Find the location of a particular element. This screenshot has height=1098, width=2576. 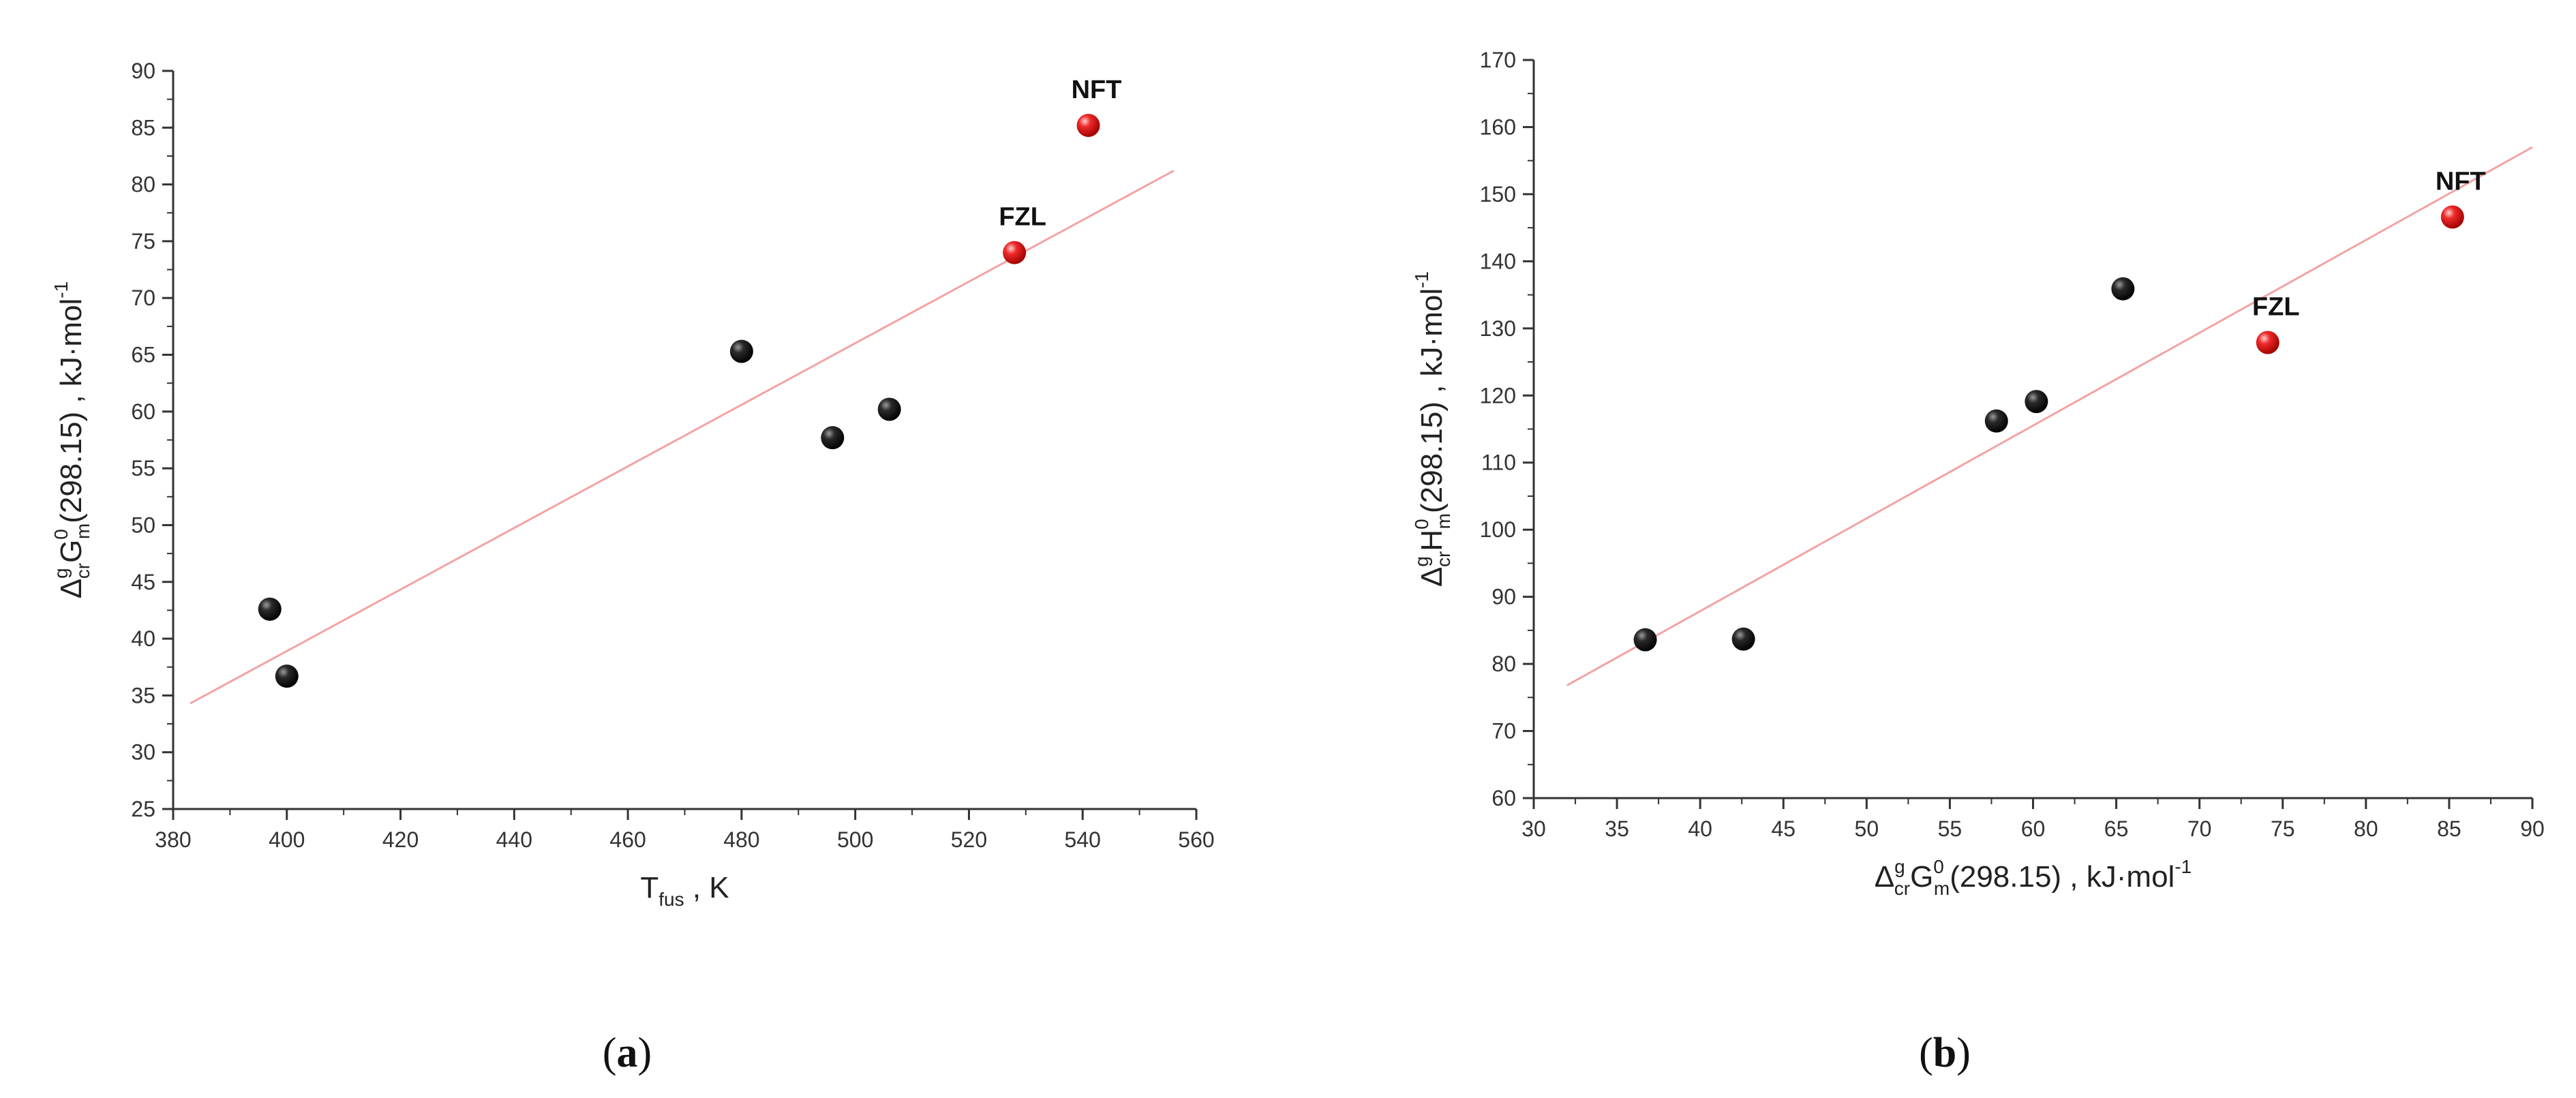

charta-y-tick-label: 40 is located at coordinates (143, 638).